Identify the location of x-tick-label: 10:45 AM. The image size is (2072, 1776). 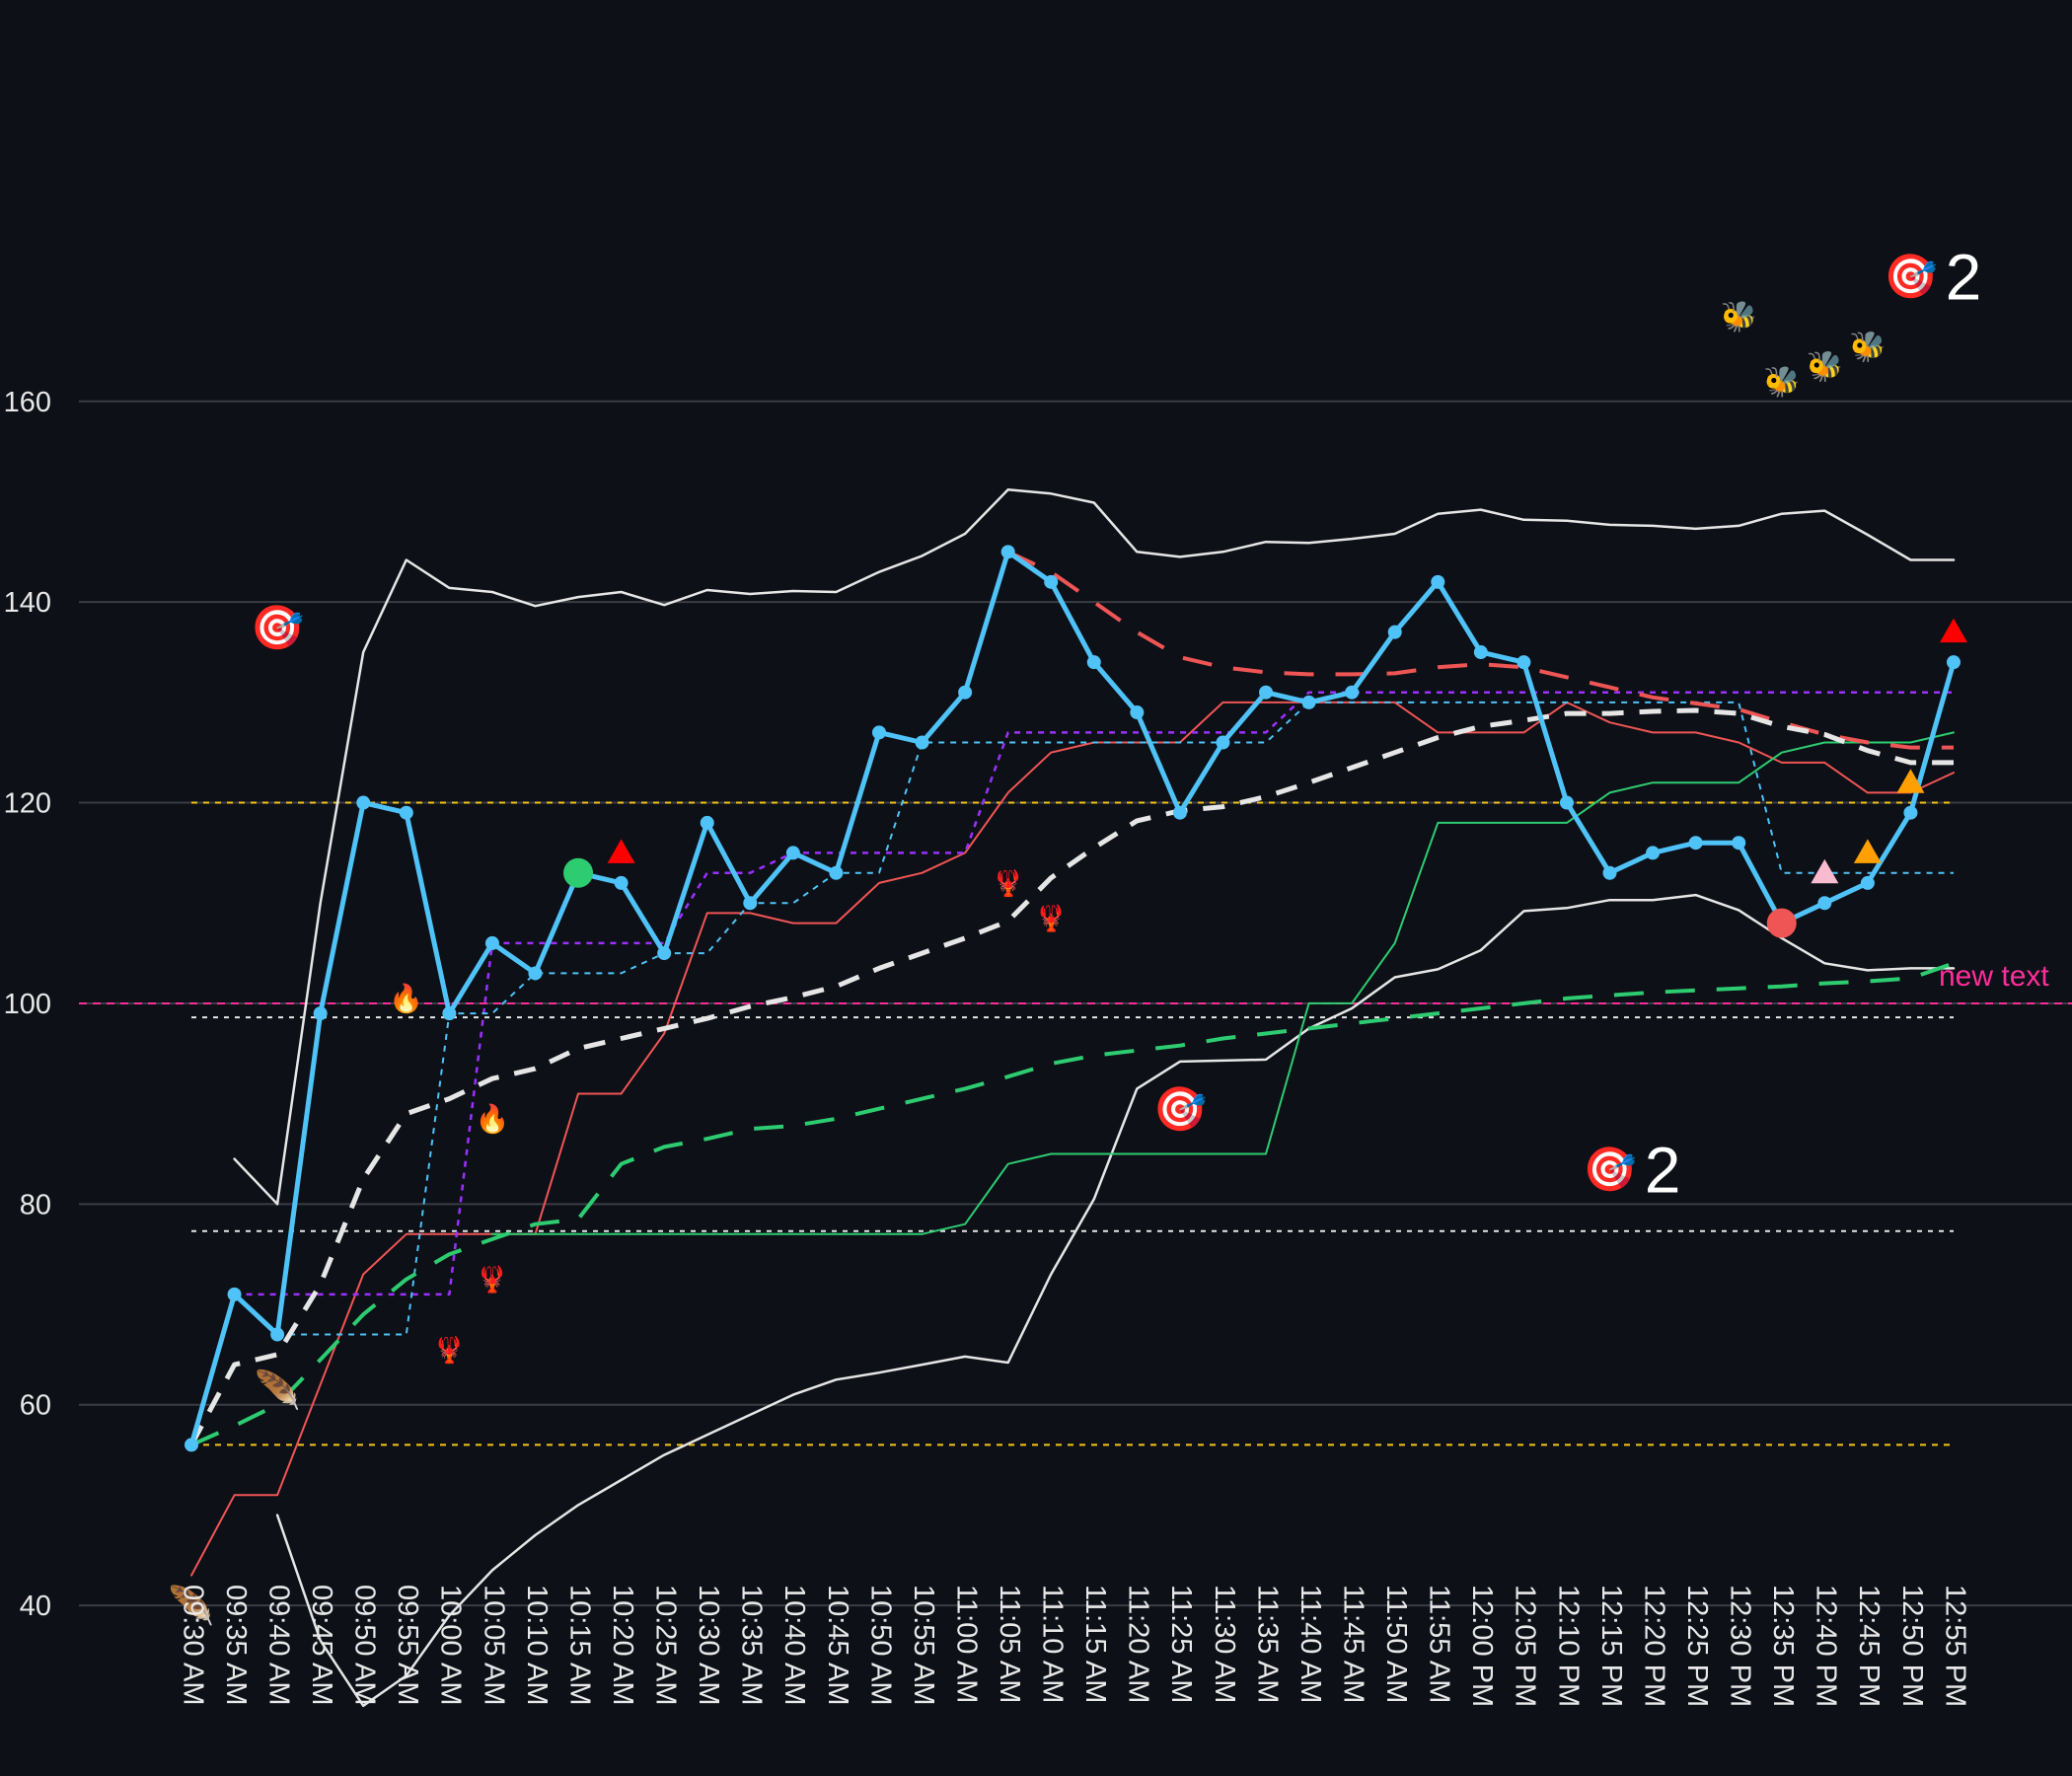
(838, 1646).